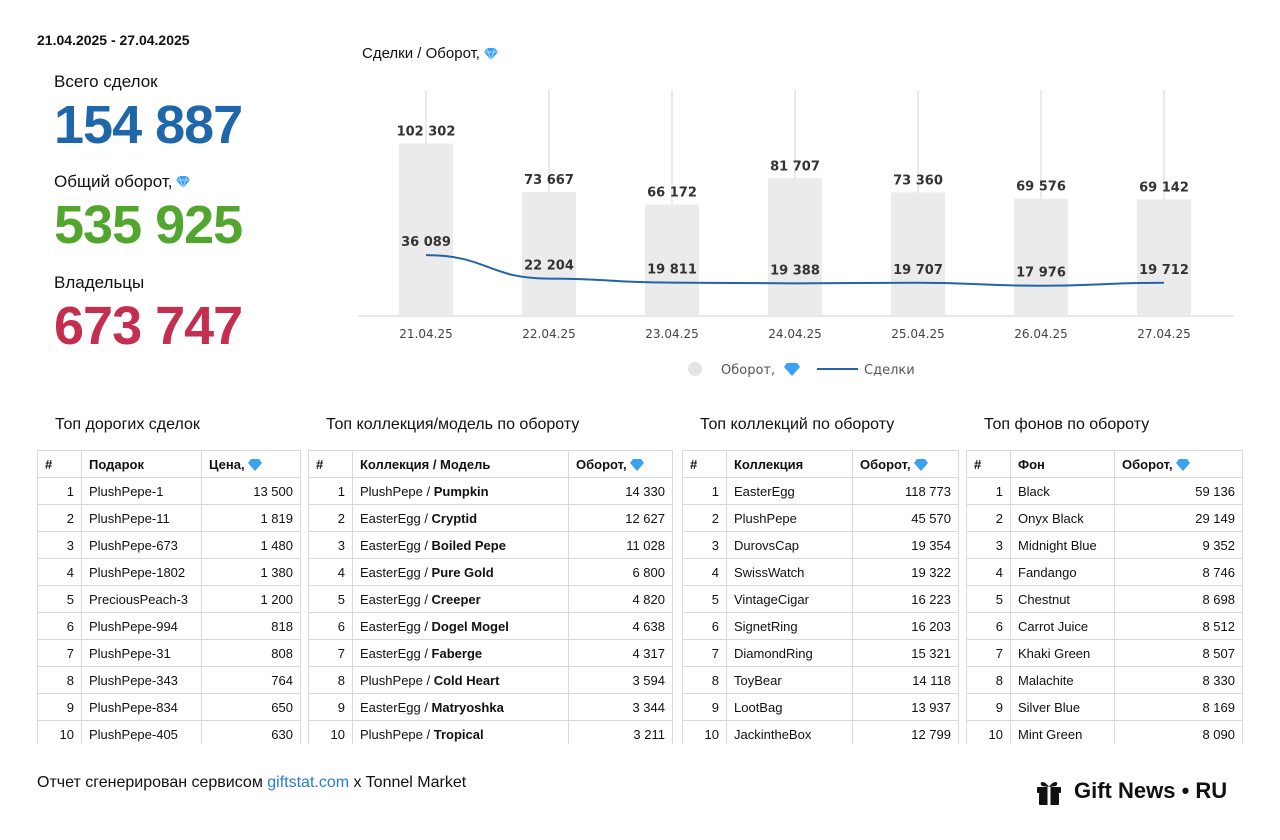 This screenshot has height=840, width=1280. I want to click on collection-row: 7 DiamondRing 15 321, so click(820, 653).